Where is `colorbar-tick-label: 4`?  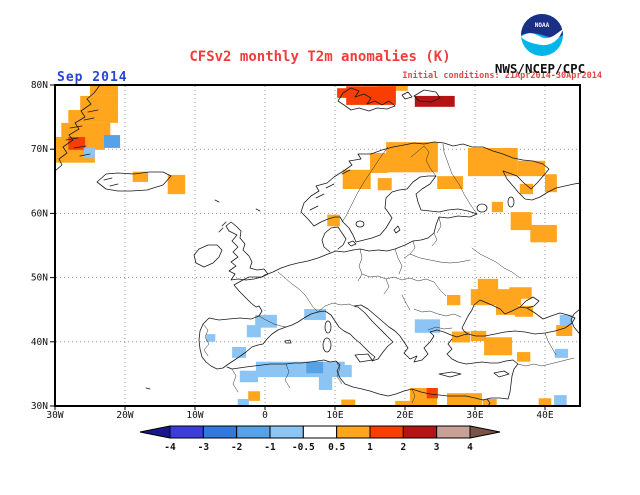 colorbar-tick-label: 4 is located at coordinates (470, 447).